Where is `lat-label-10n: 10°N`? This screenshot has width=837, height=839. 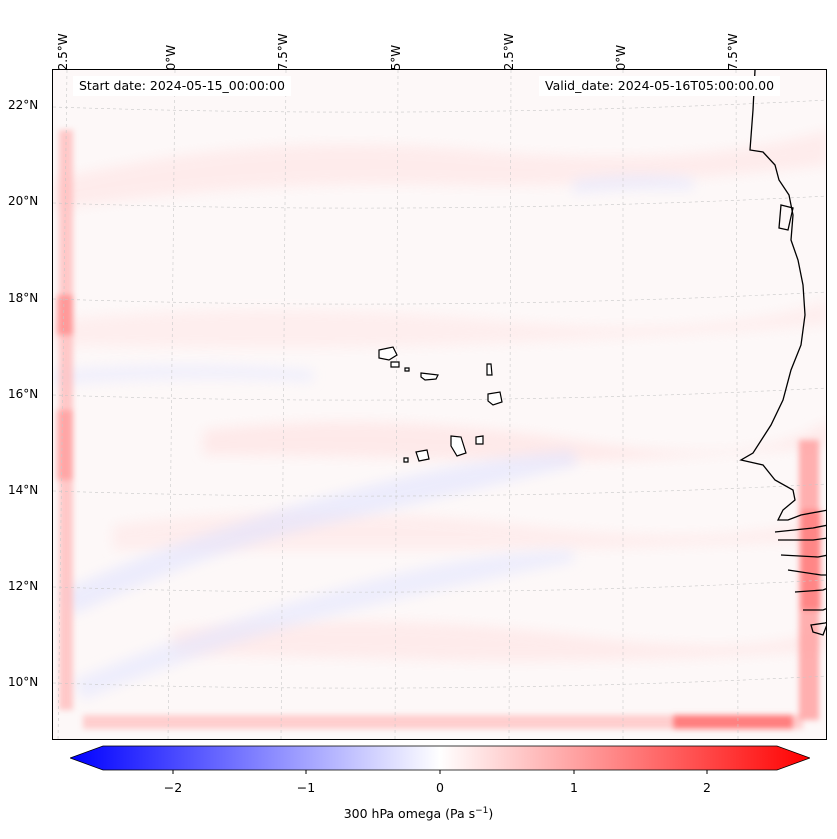
lat-label-10n: 10°N is located at coordinates (23, 682).